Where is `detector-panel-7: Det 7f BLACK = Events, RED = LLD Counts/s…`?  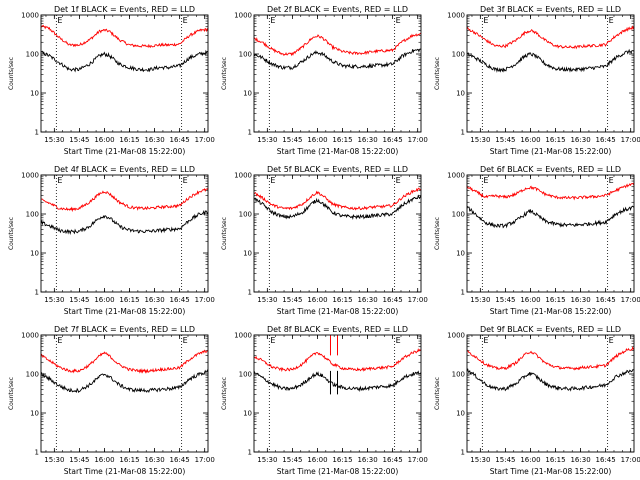
detector-panel-7: Det 7f BLACK = Events, RED = LLD Counts/s… is located at coordinates (111, 400).